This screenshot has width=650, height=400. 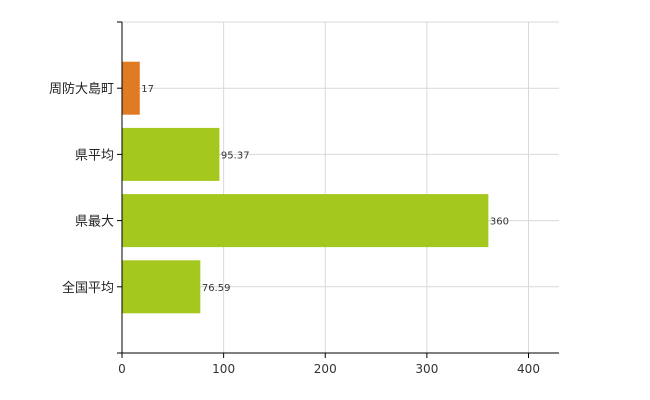 What do you see at coordinates (147, 89) in the screenshot?
I see `value-label-0: 17` at bounding box center [147, 89].